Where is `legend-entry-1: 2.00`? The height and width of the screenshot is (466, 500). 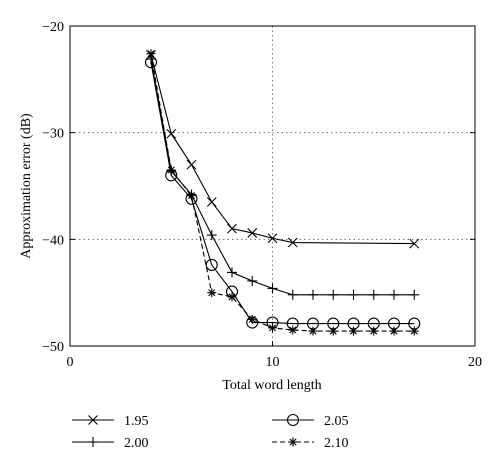
legend-entry-1: 2.00 is located at coordinates (110, 443).